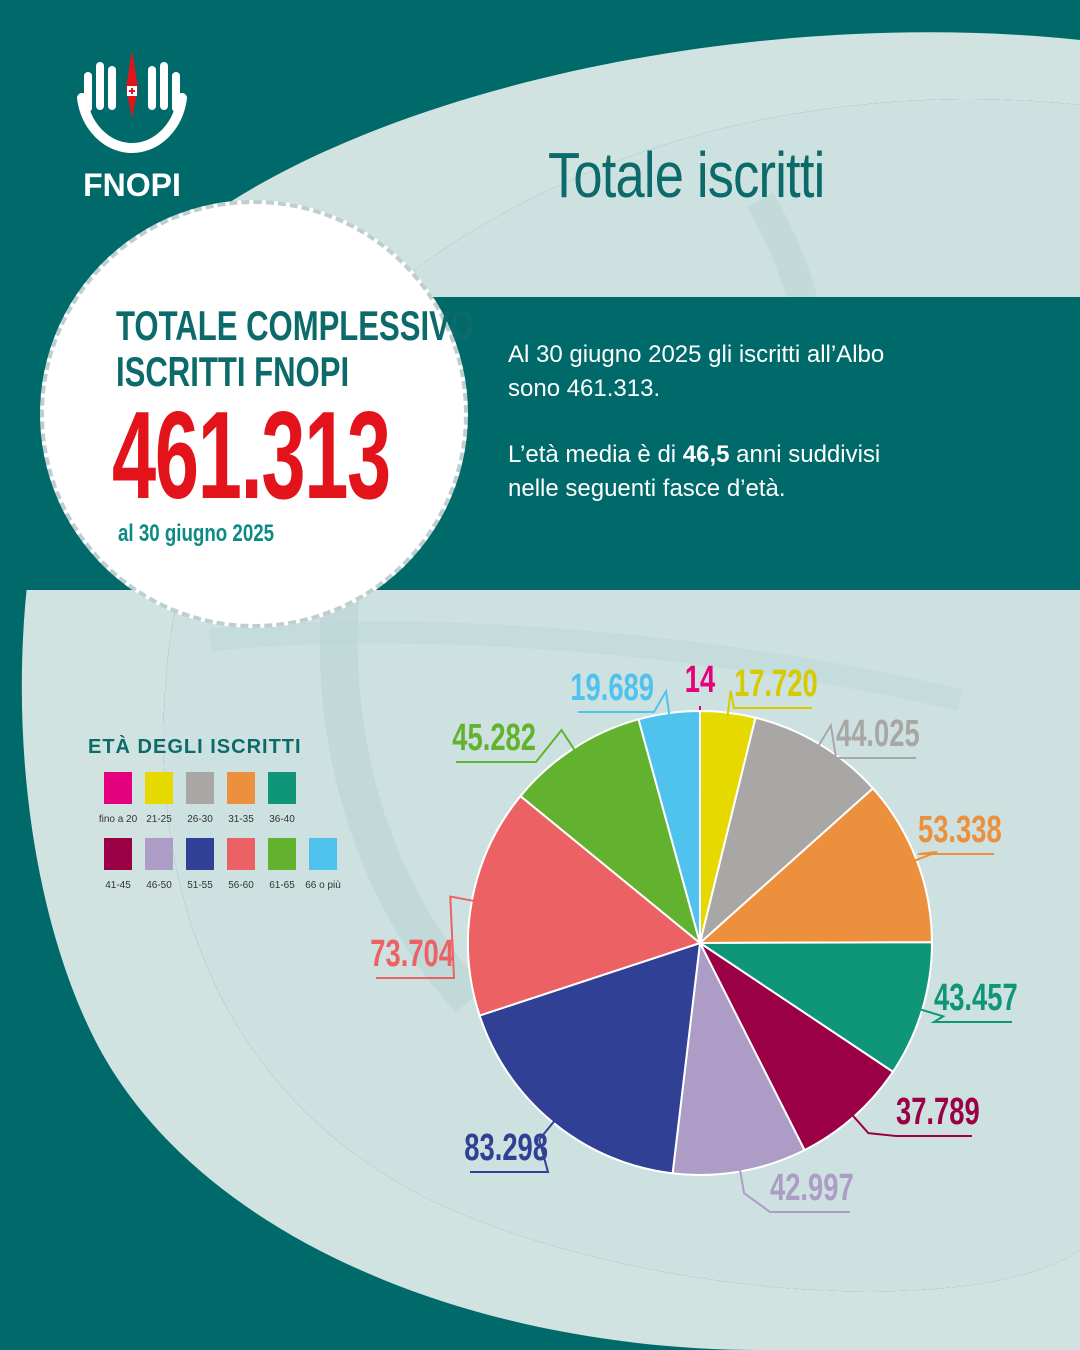 The image size is (1080, 1350). Describe the element at coordinates (195, 747) in the screenshot. I see `legend-title: ETÀ DEGLI ISCRITTI` at that location.